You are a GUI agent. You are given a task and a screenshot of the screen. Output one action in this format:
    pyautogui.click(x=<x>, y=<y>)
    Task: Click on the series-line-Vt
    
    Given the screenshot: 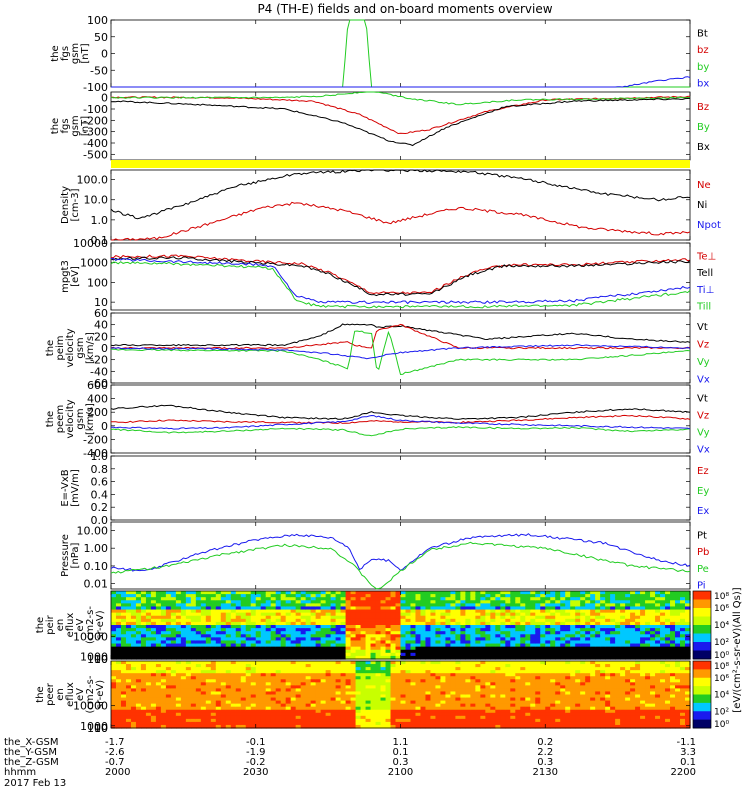 What is the action you would take?
    pyautogui.click(x=400, y=412)
    